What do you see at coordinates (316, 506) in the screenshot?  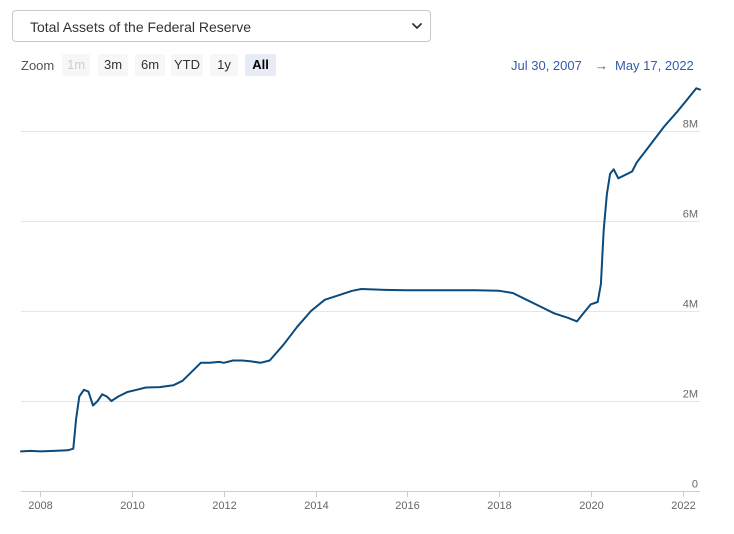 I see `x-tick-label: 2014` at bounding box center [316, 506].